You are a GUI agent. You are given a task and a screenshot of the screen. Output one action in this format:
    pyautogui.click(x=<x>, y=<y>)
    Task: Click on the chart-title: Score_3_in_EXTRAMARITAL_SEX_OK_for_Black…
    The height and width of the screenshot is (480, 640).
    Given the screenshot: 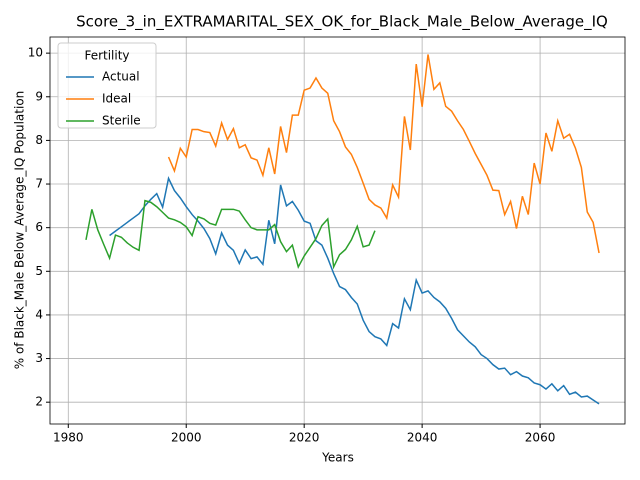 What is the action you would take?
    pyautogui.click(x=342, y=22)
    